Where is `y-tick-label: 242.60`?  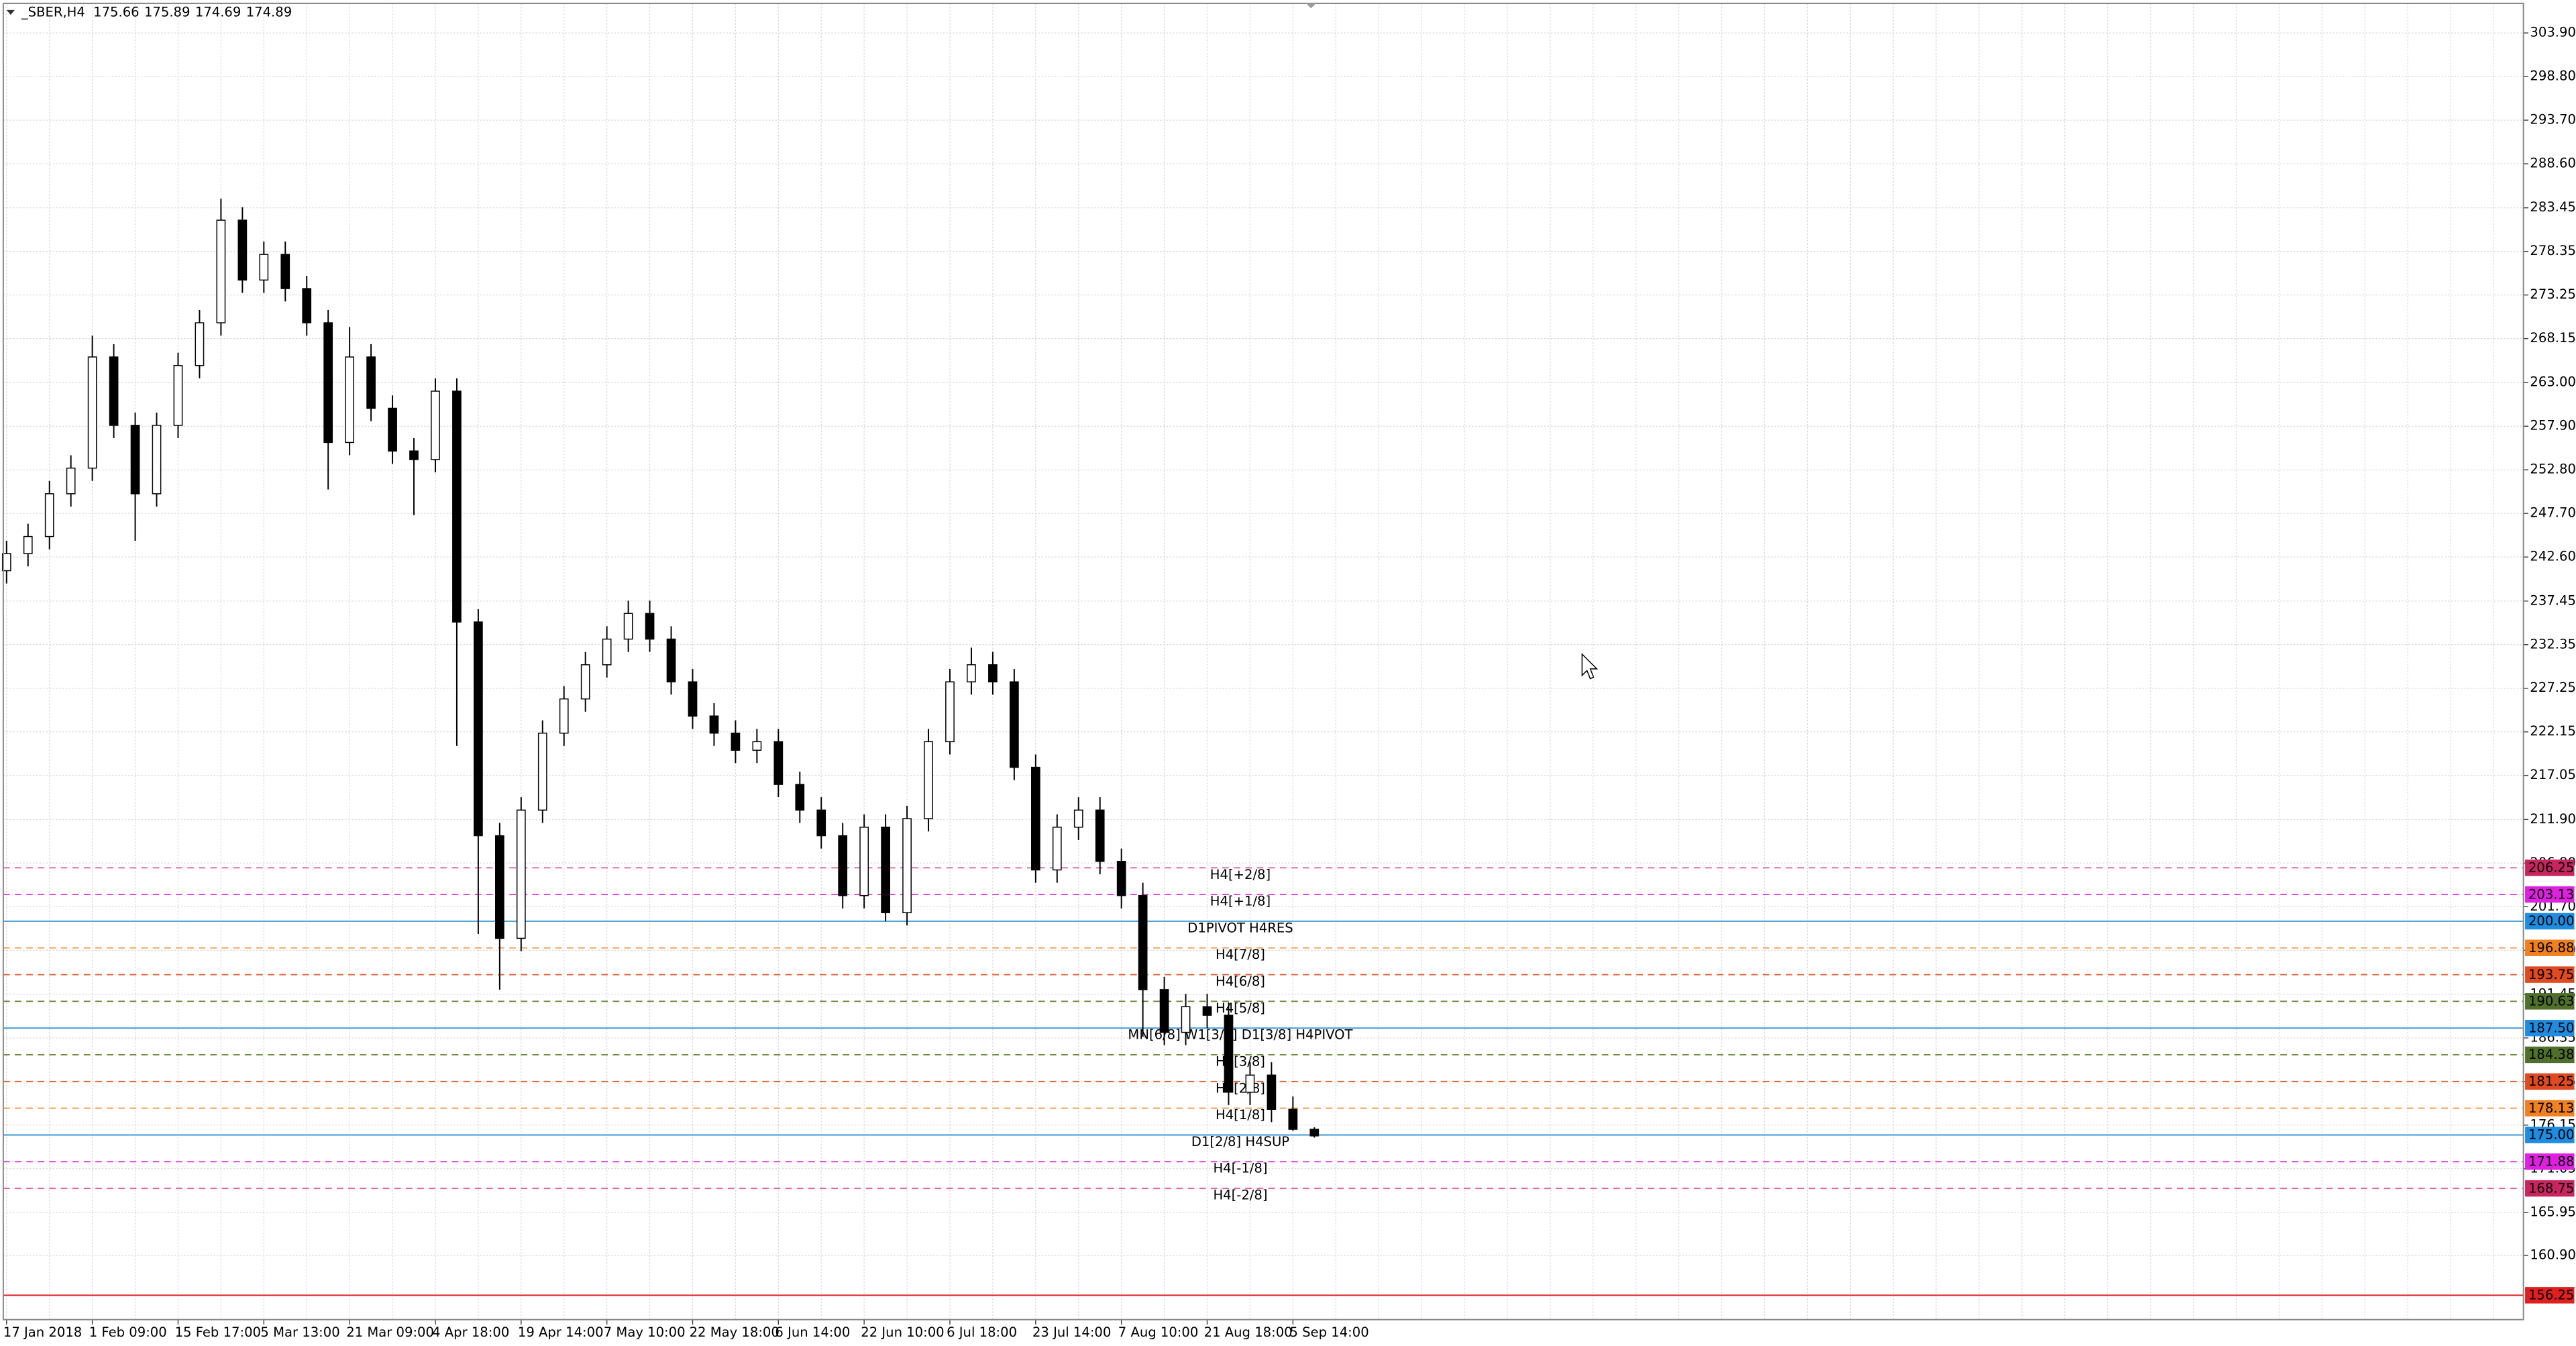 y-tick-label: 242.60 is located at coordinates (2553, 557).